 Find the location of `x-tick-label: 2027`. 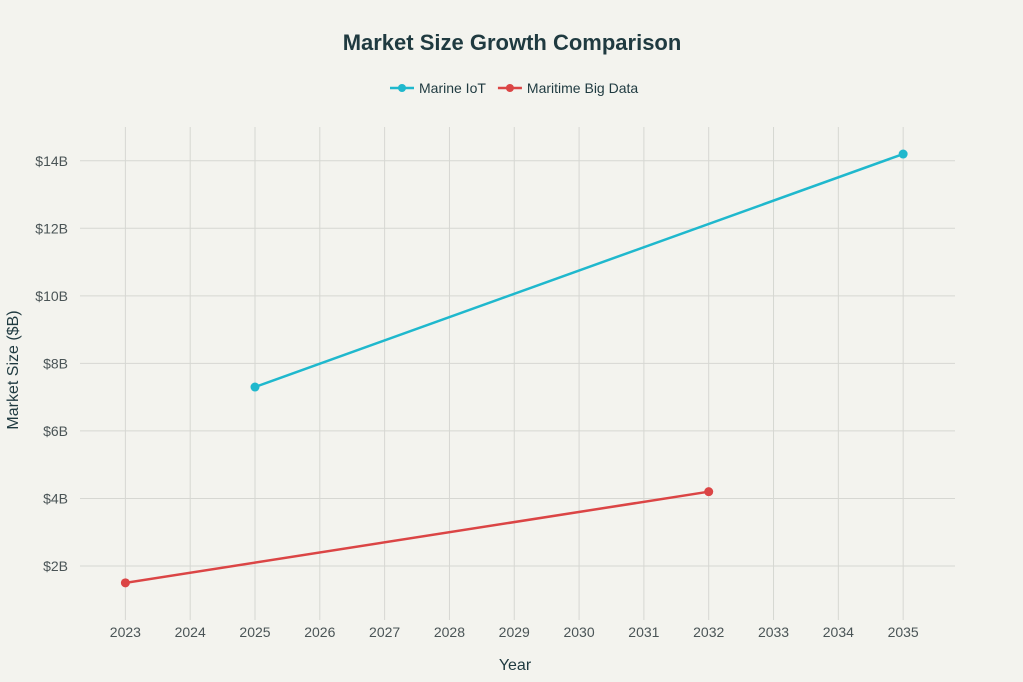

x-tick-label: 2027 is located at coordinates (384, 632).